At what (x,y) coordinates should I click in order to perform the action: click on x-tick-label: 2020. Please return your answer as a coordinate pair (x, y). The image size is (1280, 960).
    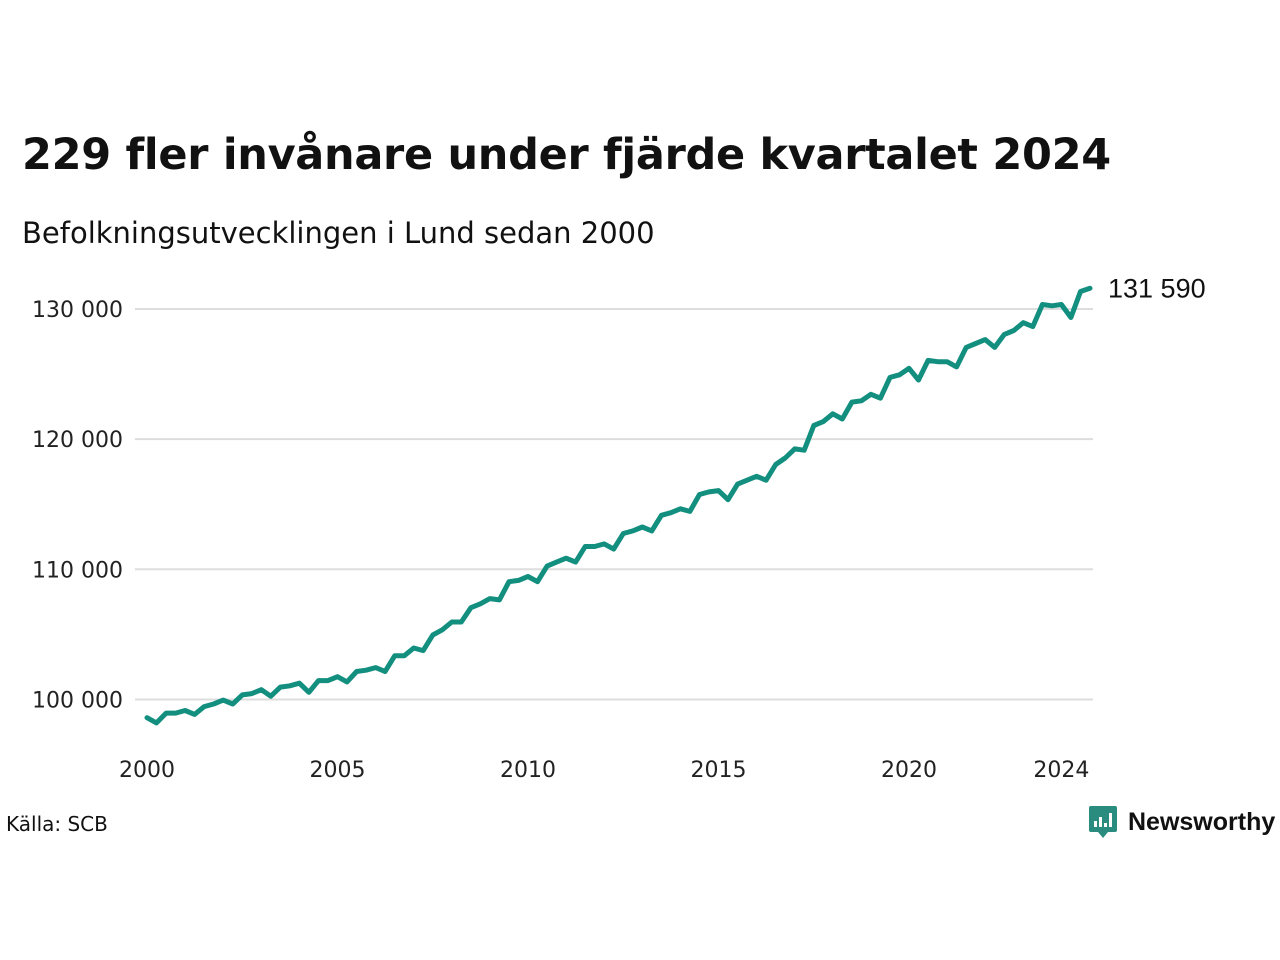
    Looking at the image, I should click on (909, 770).